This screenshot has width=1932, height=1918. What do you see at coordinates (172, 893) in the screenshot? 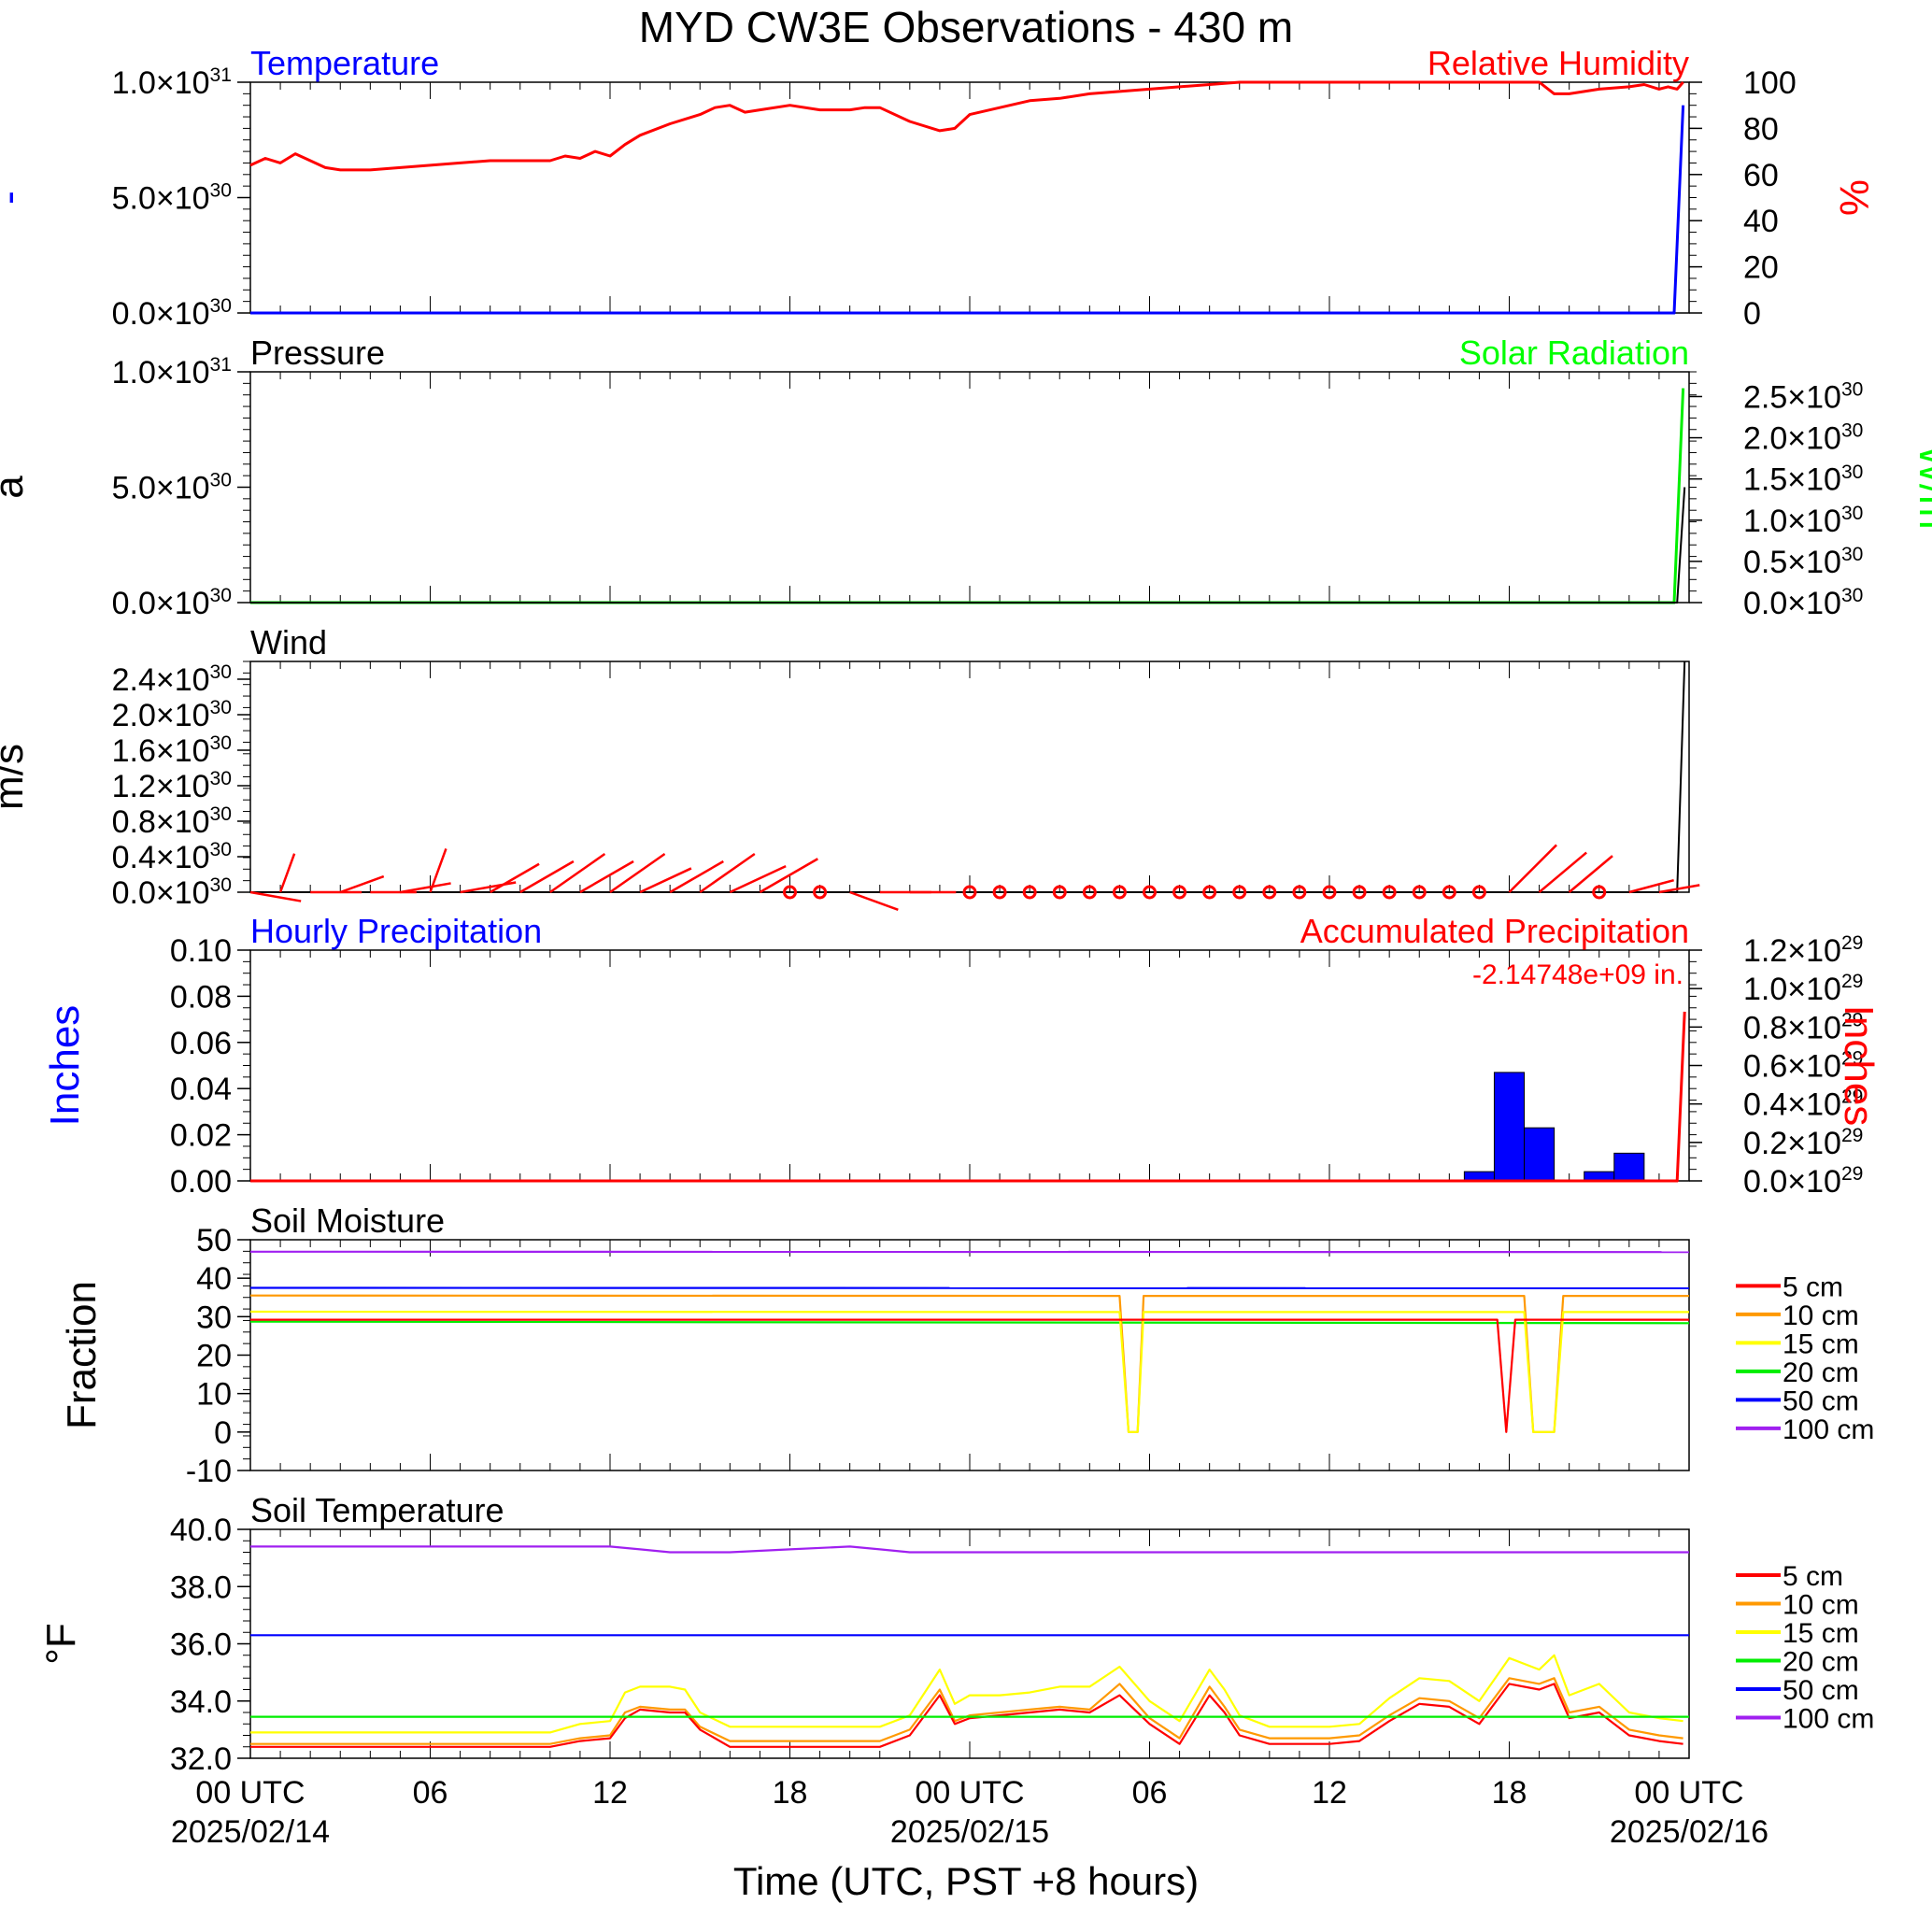
I see `y-tick-label: 0.0×1030` at bounding box center [172, 893].